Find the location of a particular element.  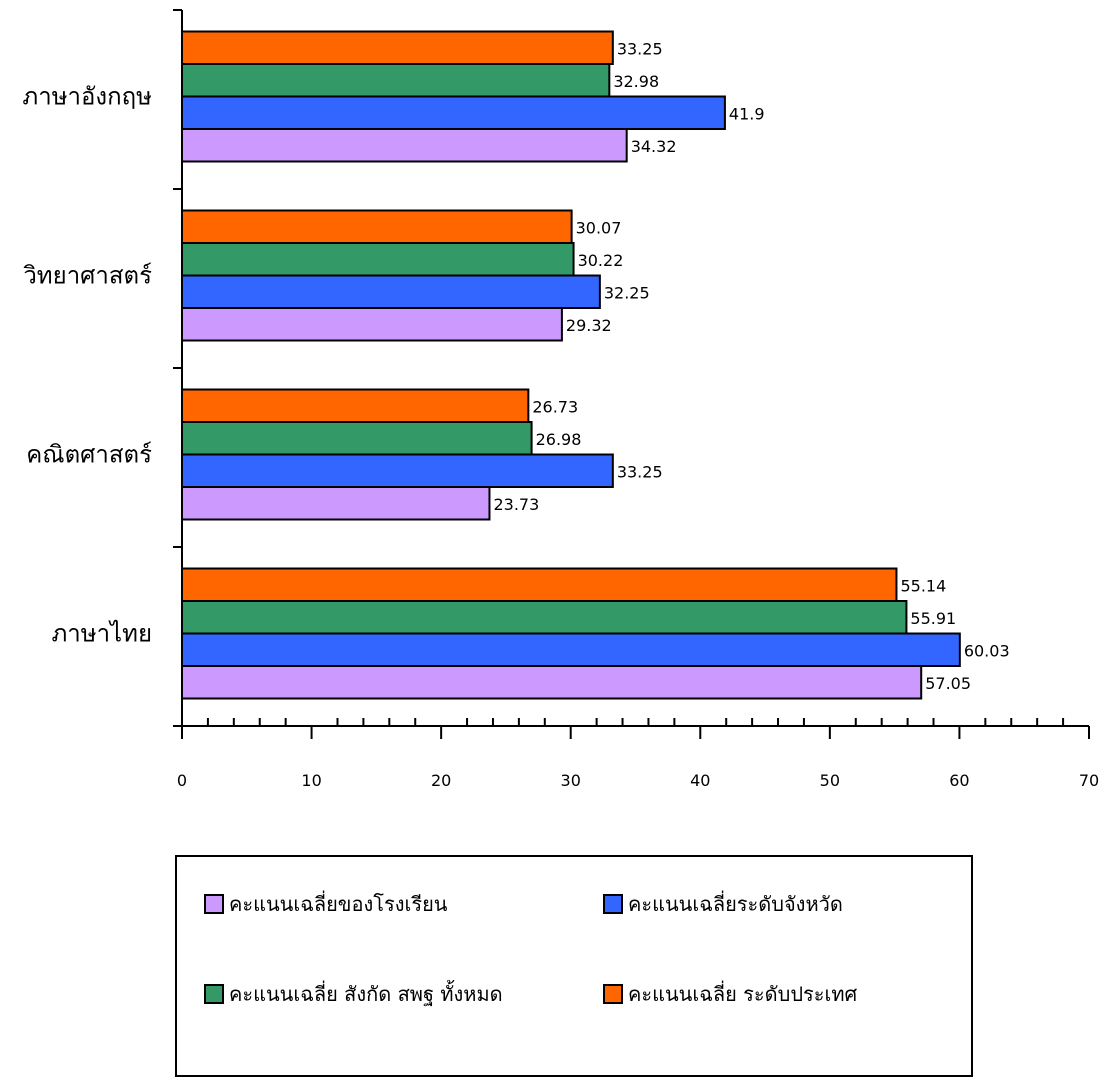

category-label: คณิตศาสตร์ is located at coordinates (89, 455).